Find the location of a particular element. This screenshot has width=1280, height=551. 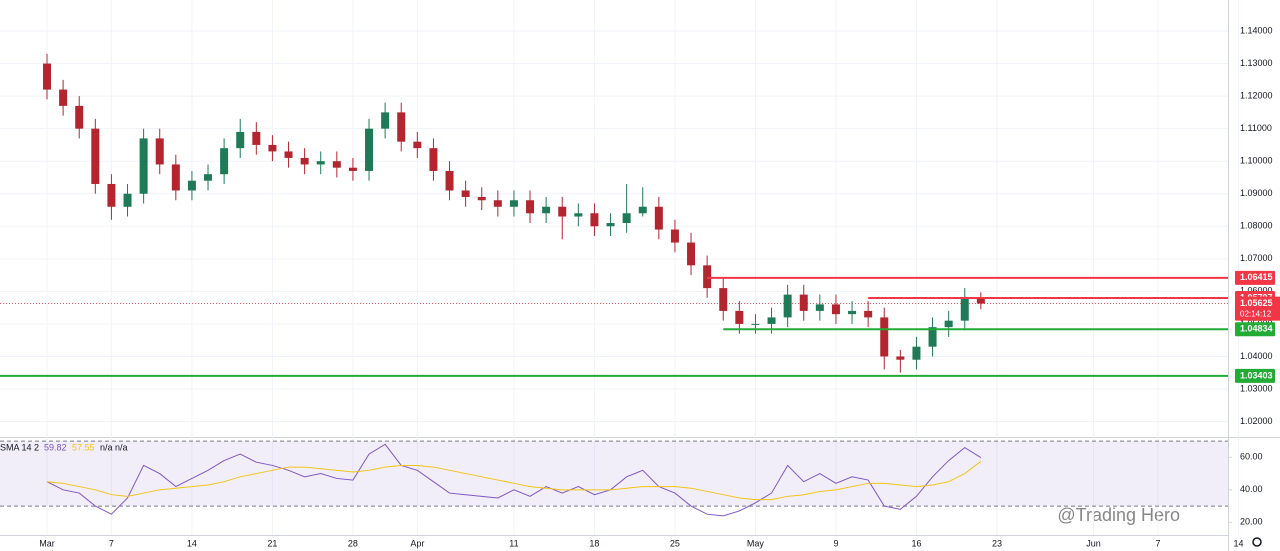

last-price-box is located at coordinates (1257, 308).